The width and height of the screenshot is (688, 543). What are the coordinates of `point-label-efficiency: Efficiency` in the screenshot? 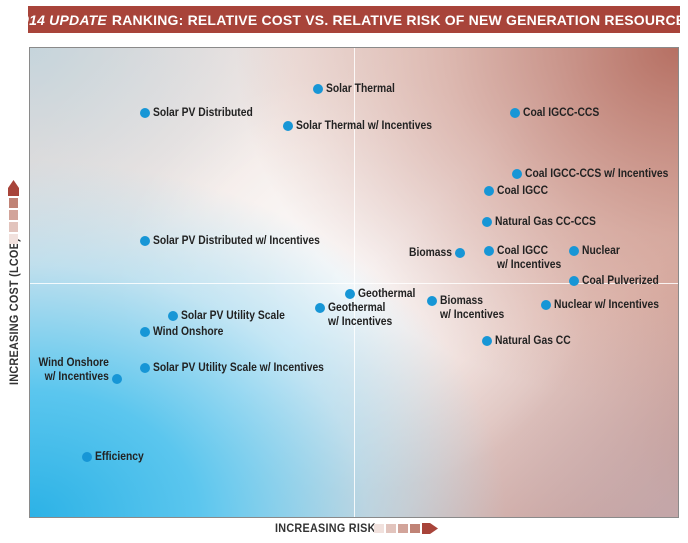 It's located at (119, 456).